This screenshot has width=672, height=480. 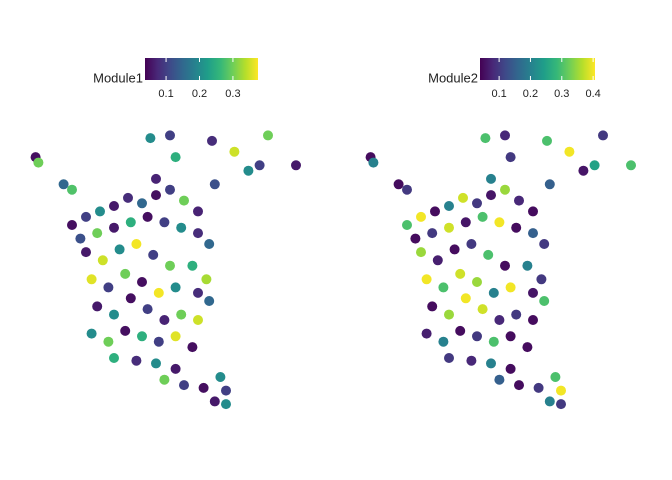 I want to click on legend-title: Module1, so click(x=118, y=77).